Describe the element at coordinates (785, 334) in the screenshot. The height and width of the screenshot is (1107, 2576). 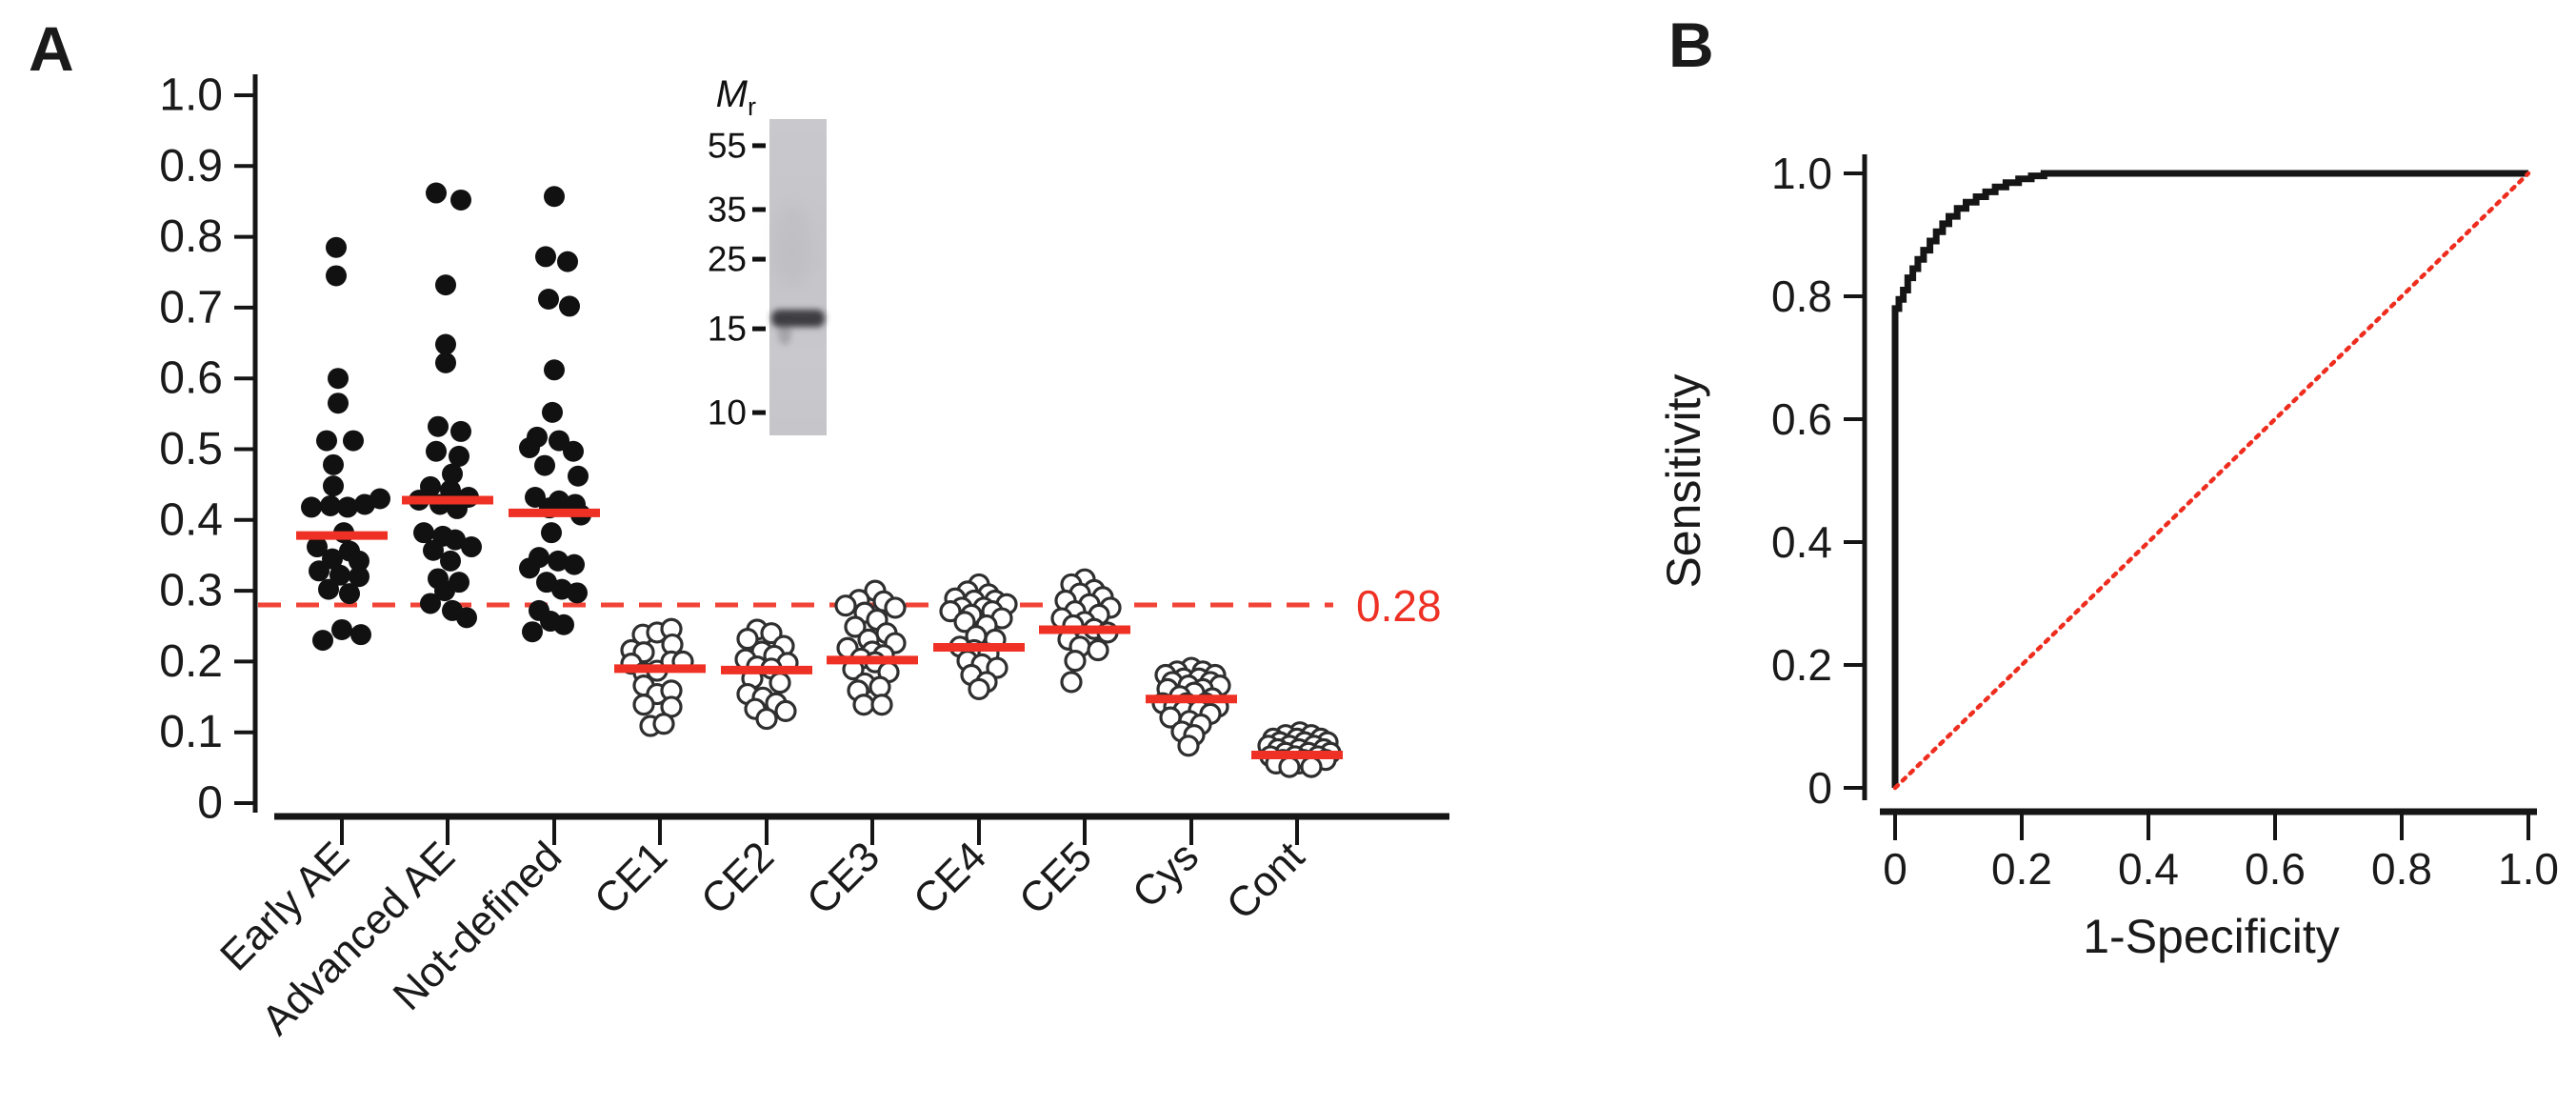
I see `gel-band-tail` at that location.